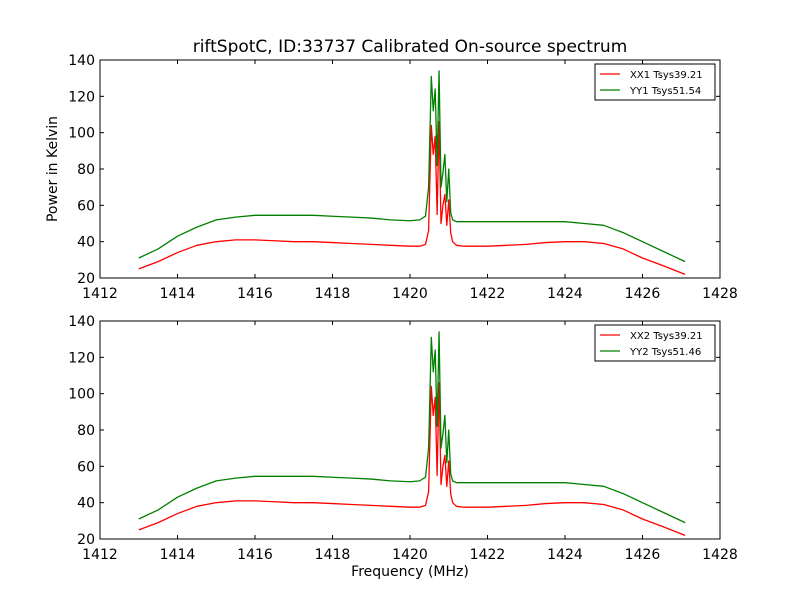  I want to click on legend-label: YY2 Tsys51.46, so click(665, 352).